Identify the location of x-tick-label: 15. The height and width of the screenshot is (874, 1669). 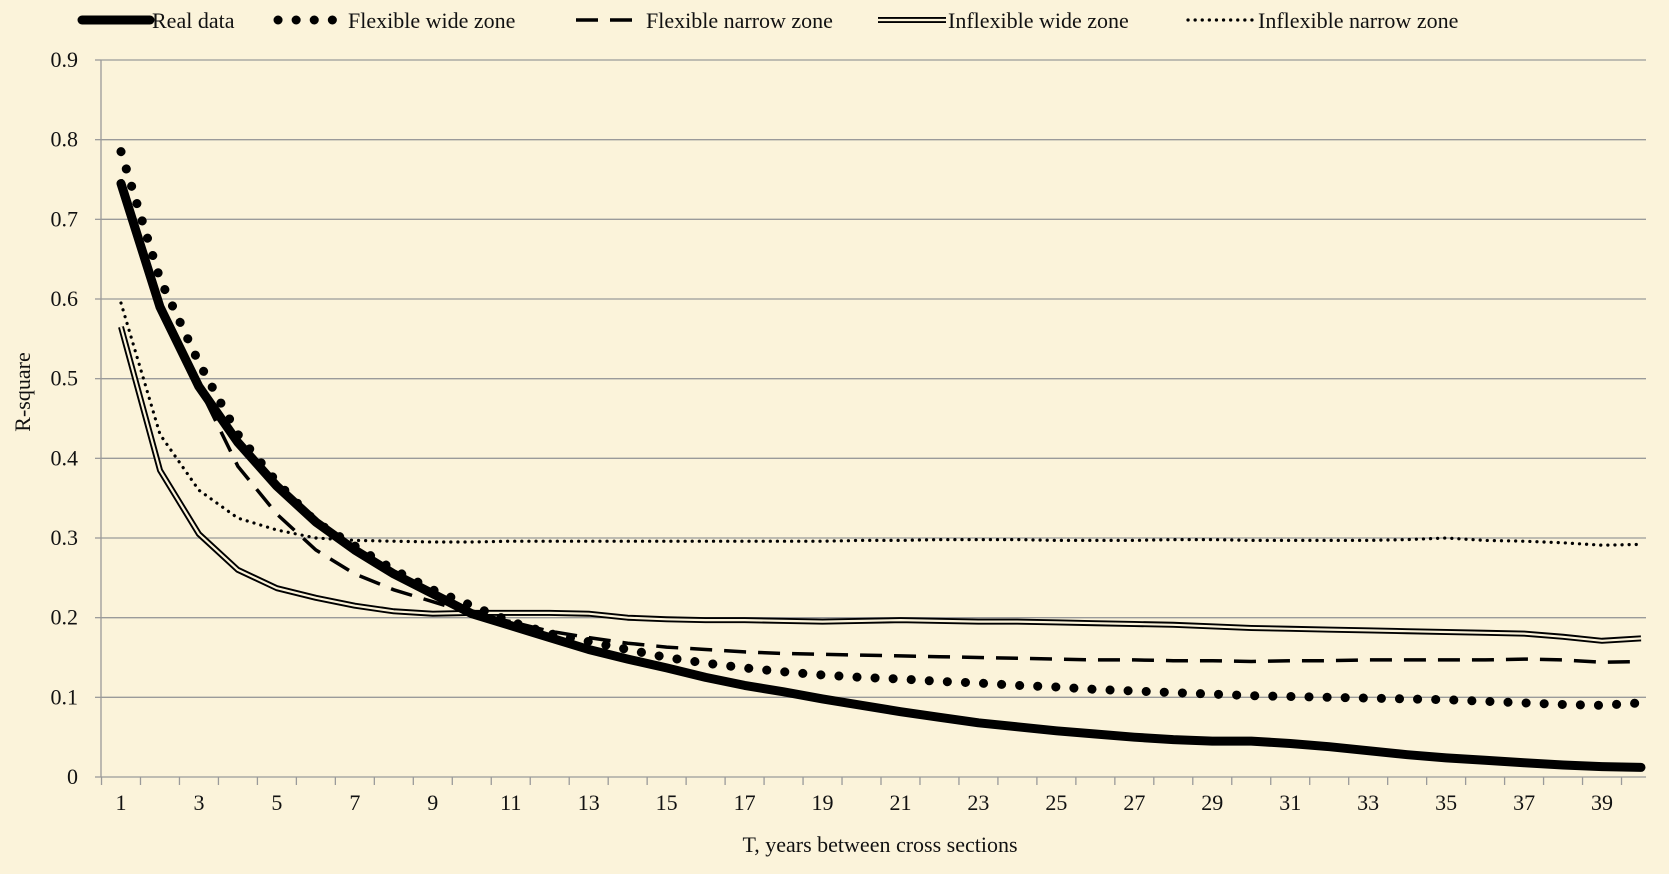
(667, 802).